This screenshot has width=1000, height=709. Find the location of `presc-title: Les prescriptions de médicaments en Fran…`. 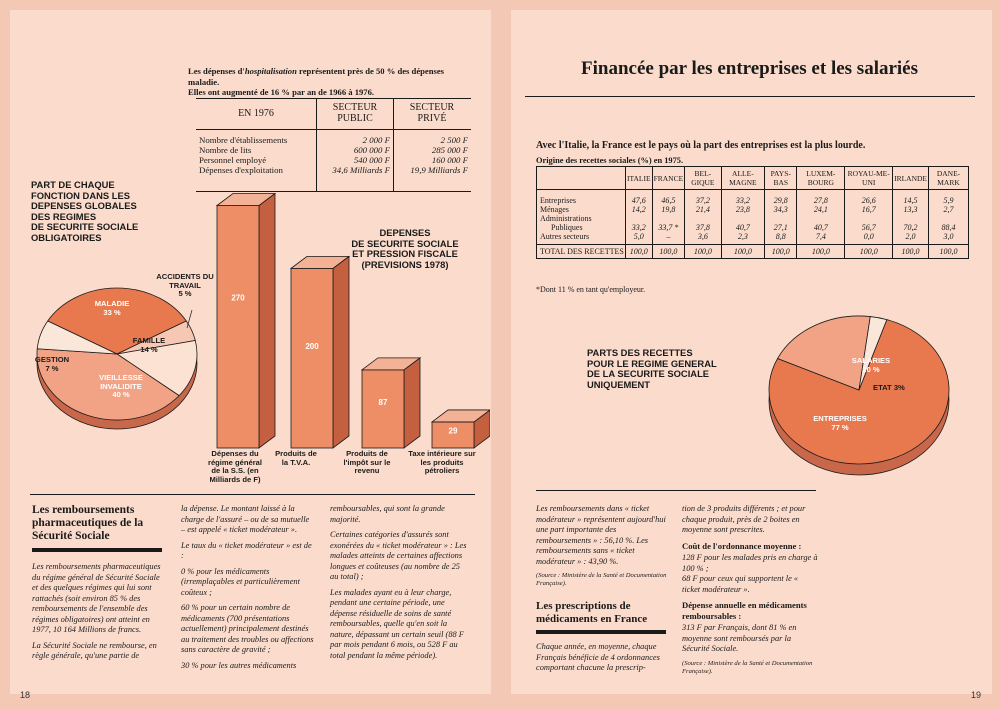

presc-title: Les prescriptions de médicaments en Fran… is located at coordinates (592, 612).